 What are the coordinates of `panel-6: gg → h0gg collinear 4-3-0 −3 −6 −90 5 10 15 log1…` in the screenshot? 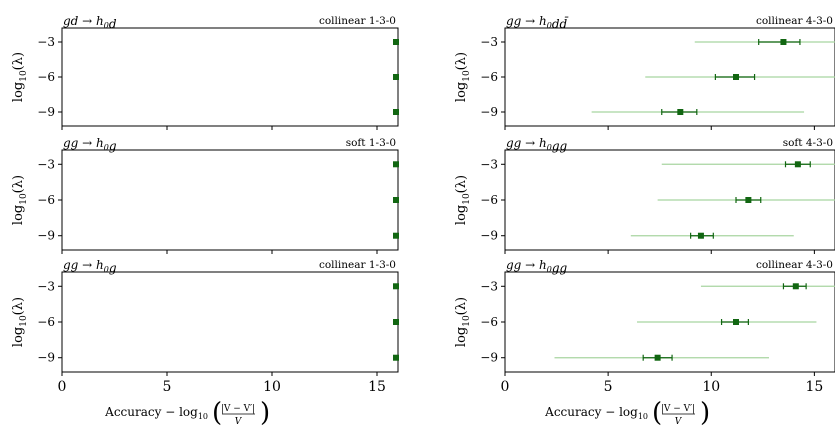 It's located at (644, 326).